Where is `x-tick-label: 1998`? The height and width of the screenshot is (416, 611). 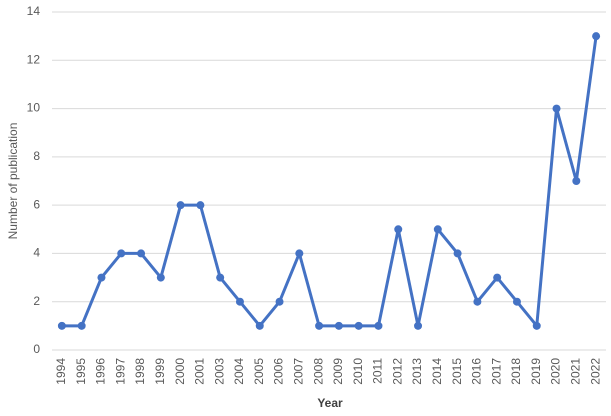 x-tick-label: 1998 is located at coordinates (140, 371).